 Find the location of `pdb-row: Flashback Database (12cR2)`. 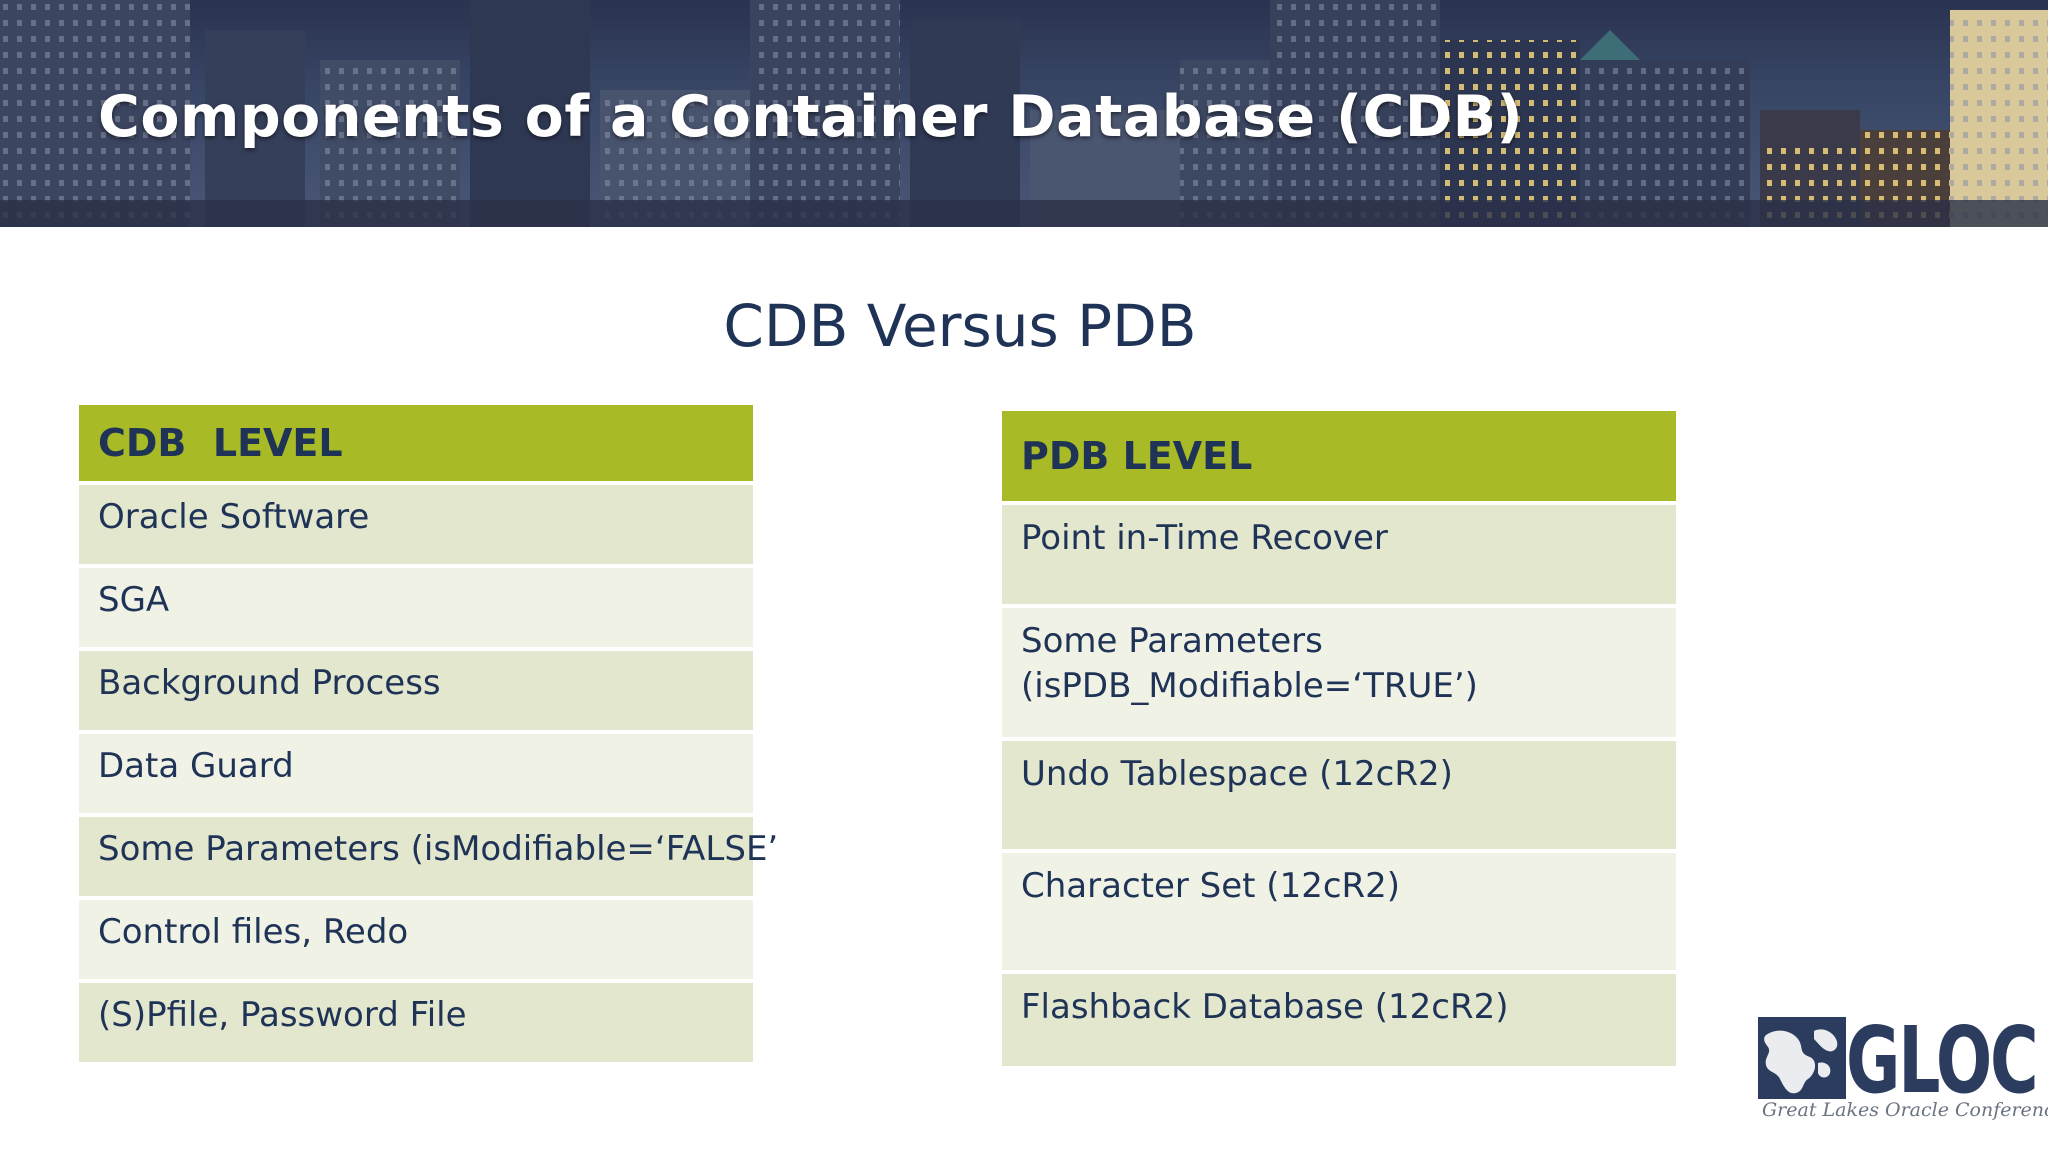

pdb-row: Flashback Database (12cR2) is located at coordinates (1339, 1018).